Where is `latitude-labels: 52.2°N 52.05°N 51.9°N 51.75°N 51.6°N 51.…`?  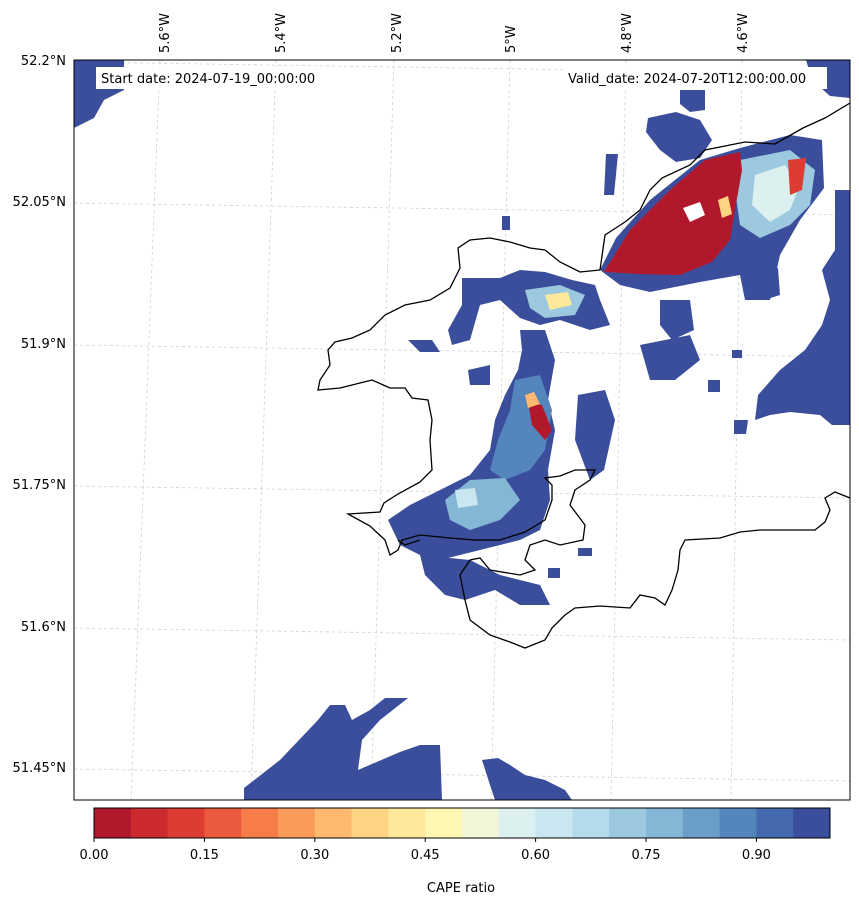 latitude-labels: 52.2°N 52.05°N 51.9°N 51.75°N 51.6°N 51.… is located at coordinates (39, 415).